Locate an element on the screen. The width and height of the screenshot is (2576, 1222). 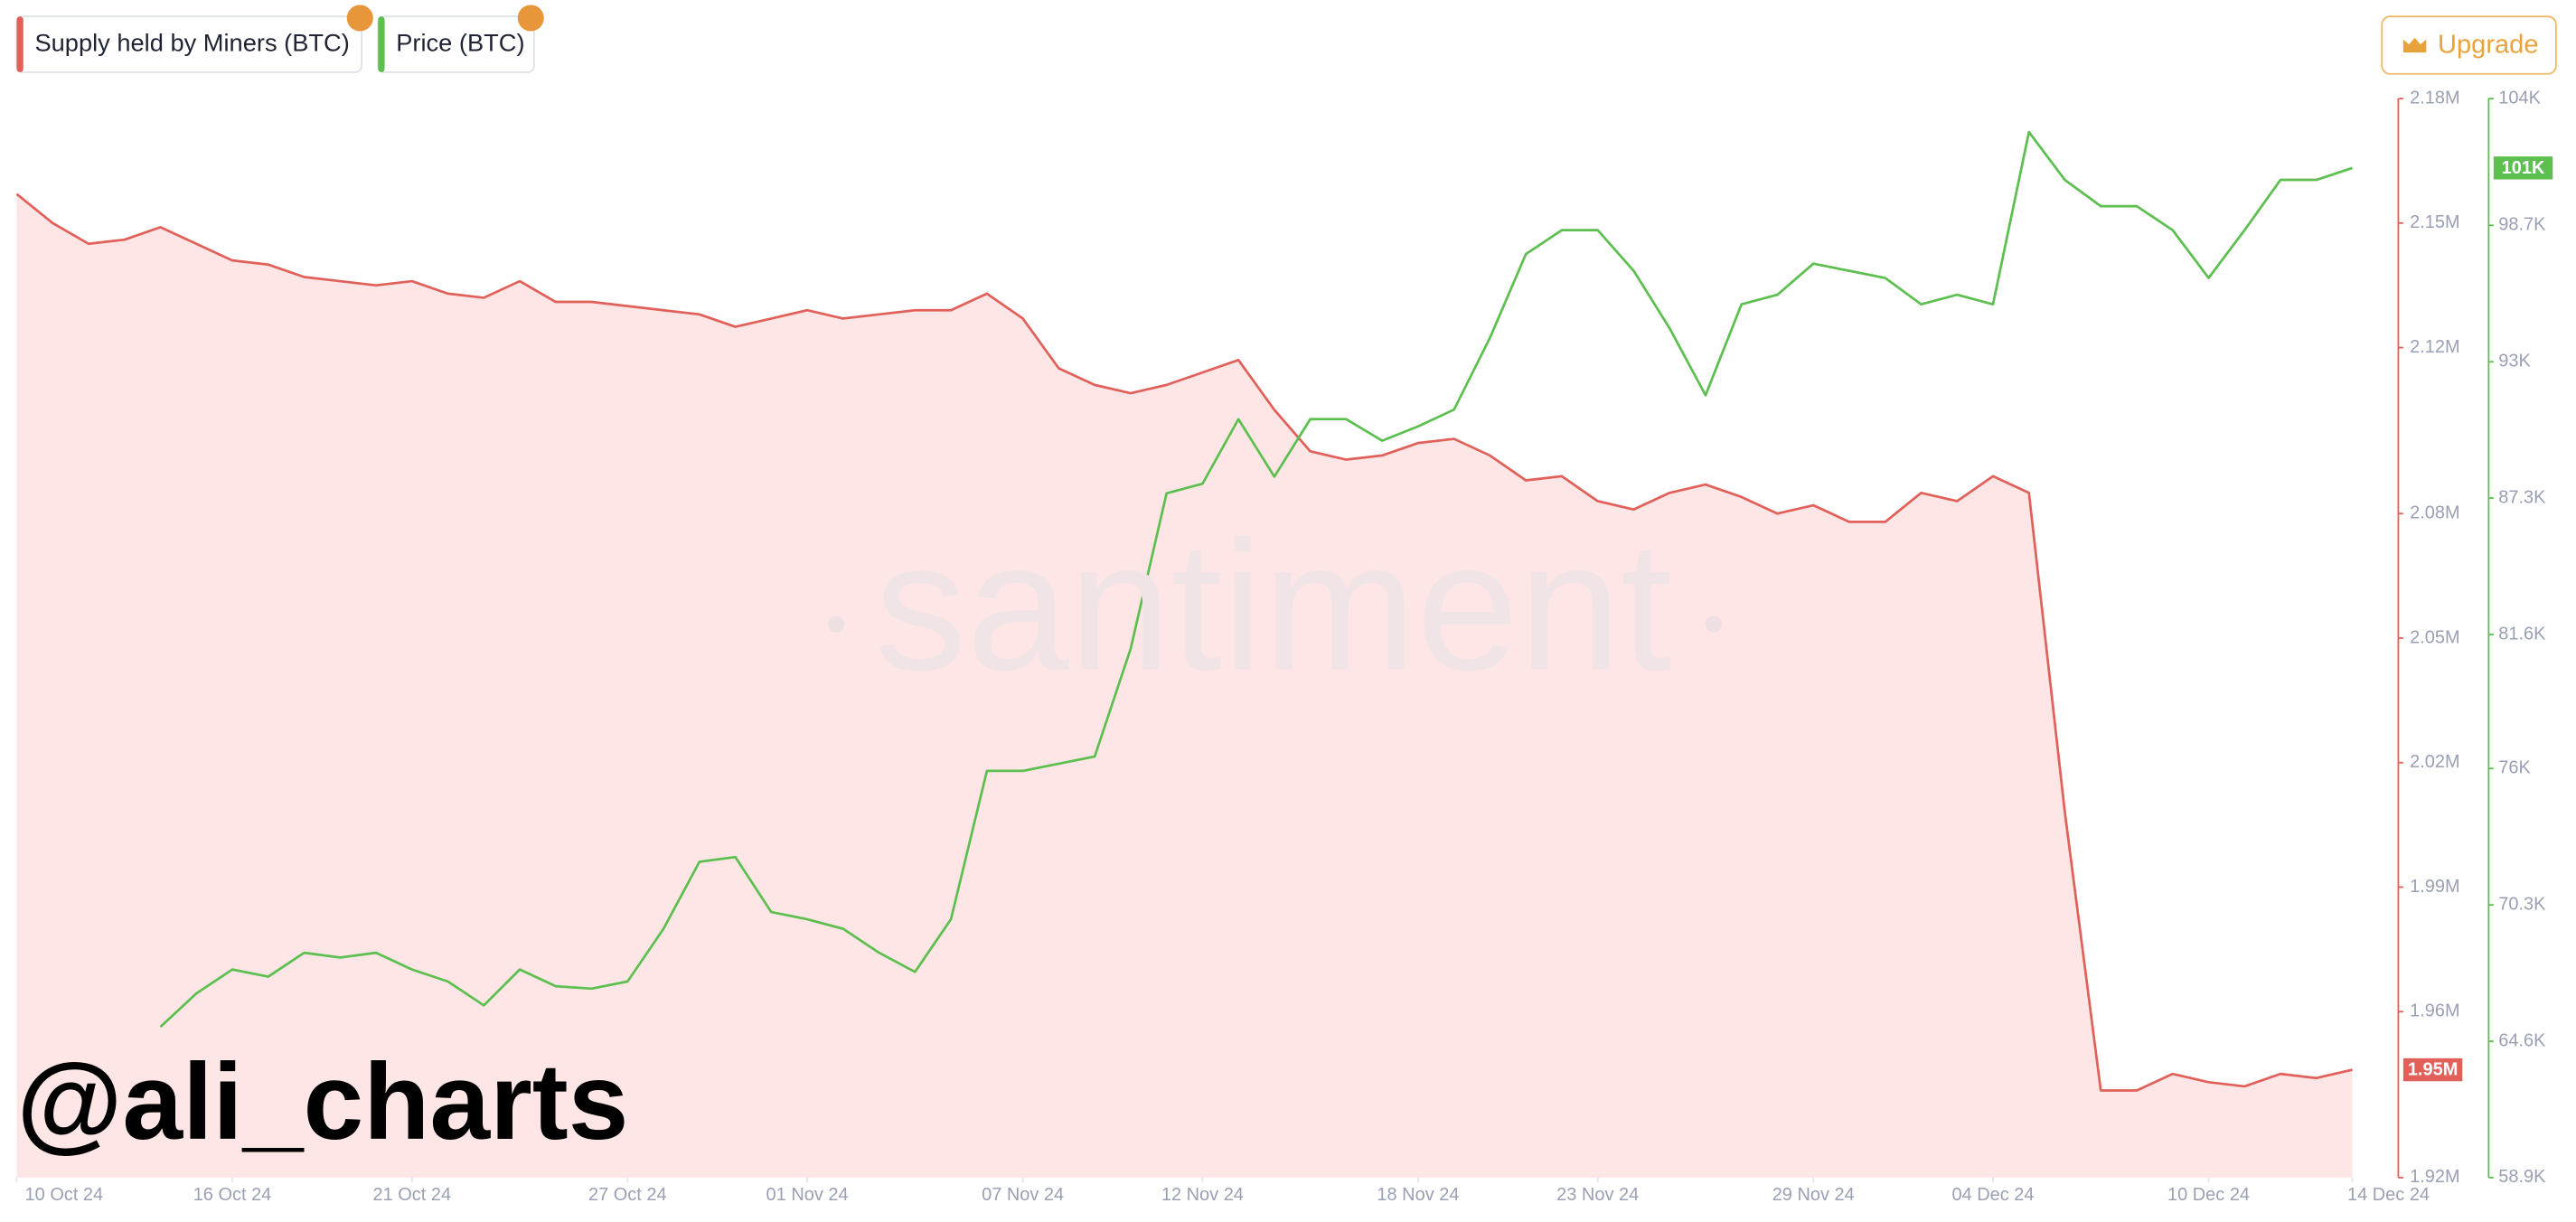
y2-tick-label: 81.6K is located at coordinates (2522, 634).